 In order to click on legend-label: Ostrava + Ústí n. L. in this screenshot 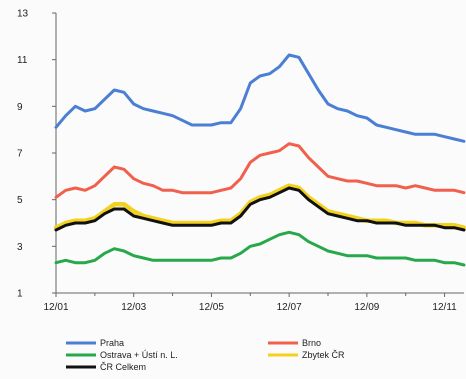, I will do `click(139, 355)`.